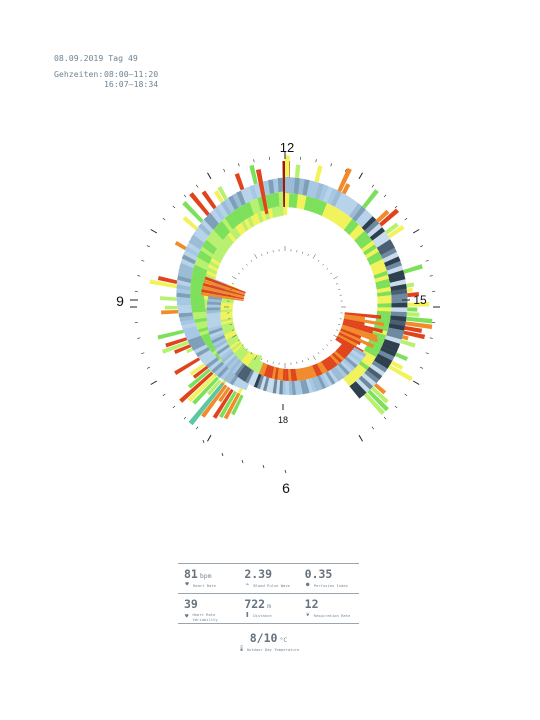  Describe the element at coordinates (131, 74) in the screenshot. I see `walk-time-1: 08:00–11:20` at that location.